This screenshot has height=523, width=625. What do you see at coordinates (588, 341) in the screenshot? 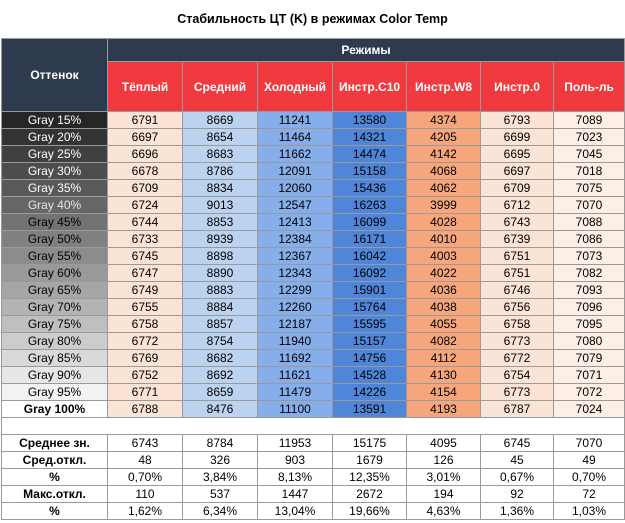
I see `cell-value: 7080` at bounding box center [588, 341].